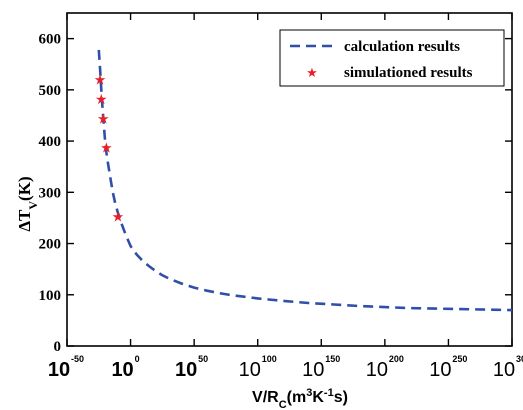 The image size is (523, 410). Describe the element at coordinates (459, 359) in the screenshot. I see `x-tick-label-exponent: 250` at that location.